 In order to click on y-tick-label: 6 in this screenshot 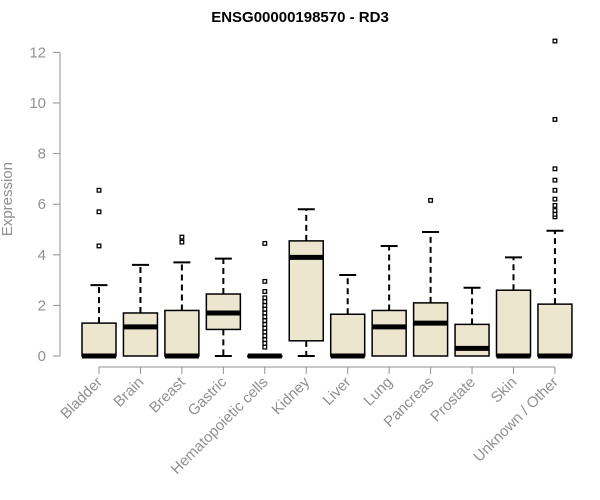, I will do `click(42, 204)`.